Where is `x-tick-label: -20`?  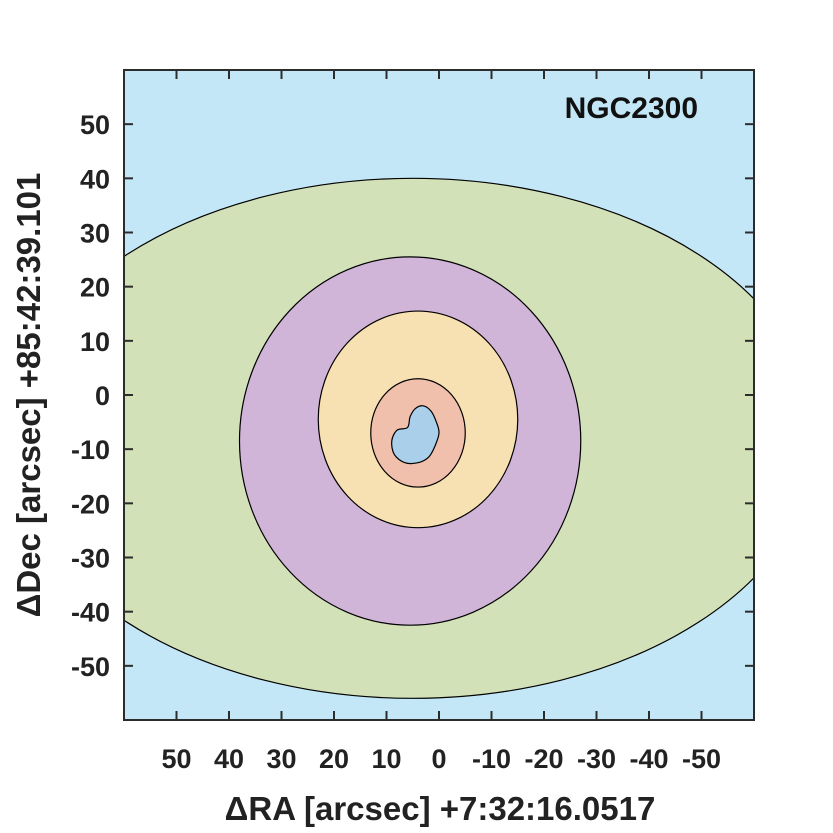
x-tick-label: -20 is located at coordinates (543, 759).